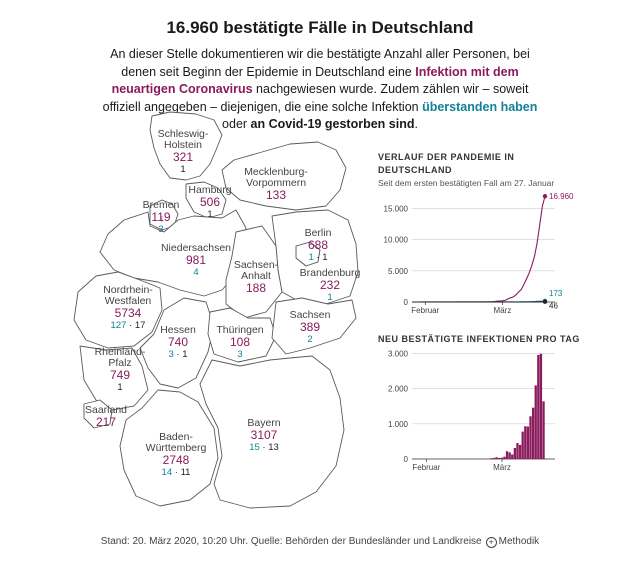  I want to click on line-chart-title-2: DEUTSCHLAND, so click(415, 170).